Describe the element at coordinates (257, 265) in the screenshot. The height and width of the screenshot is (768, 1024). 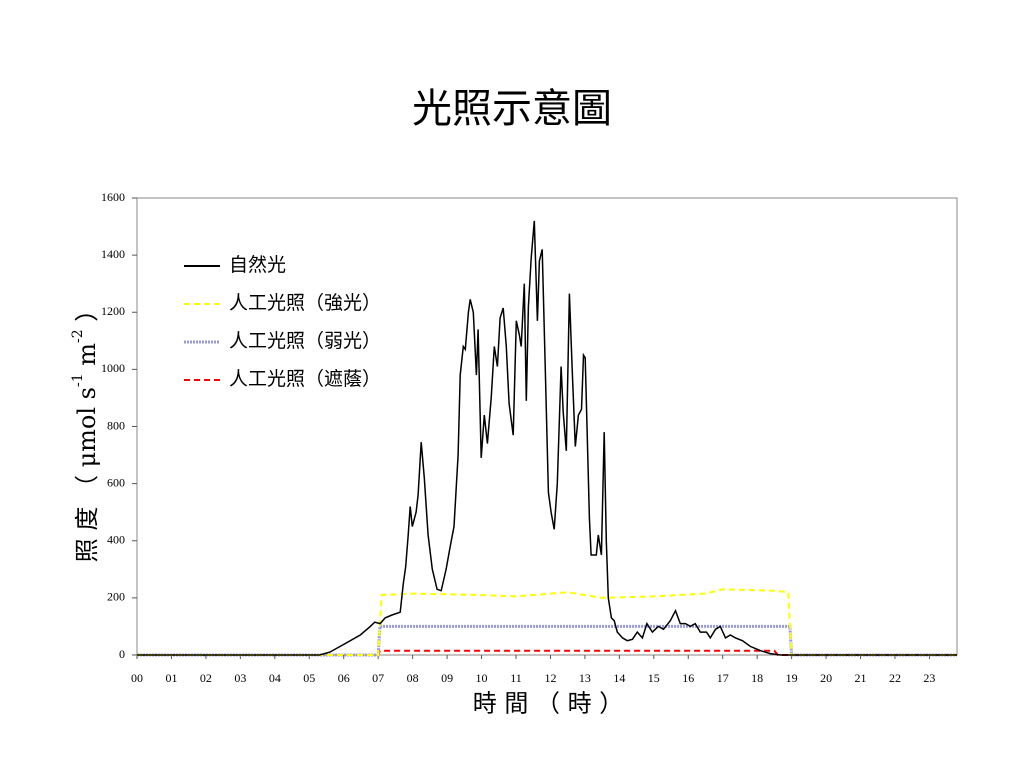
I see `legend-label: 自然光` at that location.